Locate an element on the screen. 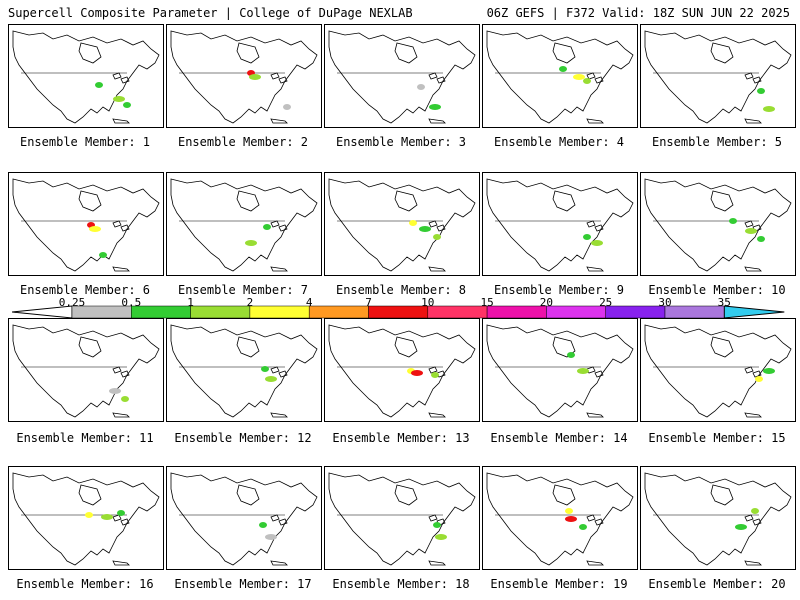  colorbar-tick-label: 0.5 is located at coordinates (131, 302).